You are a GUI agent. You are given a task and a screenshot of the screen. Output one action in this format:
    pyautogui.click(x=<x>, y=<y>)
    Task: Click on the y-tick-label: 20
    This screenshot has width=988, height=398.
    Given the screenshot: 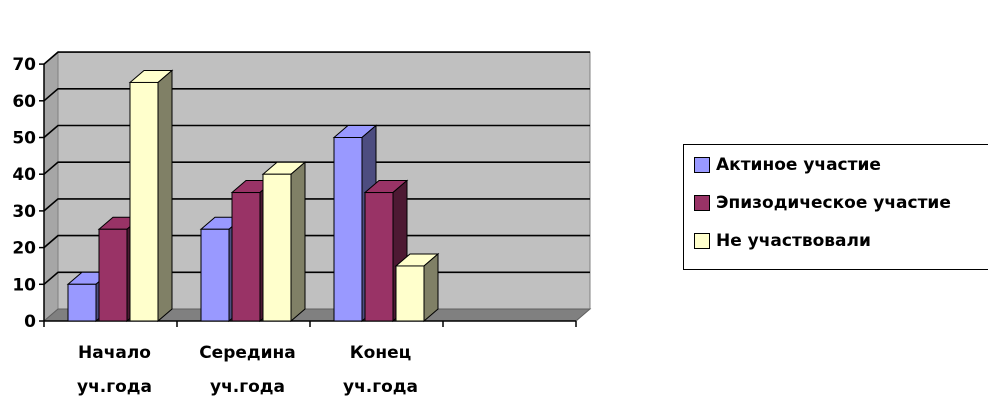 What is the action you would take?
    pyautogui.click(x=24, y=249)
    